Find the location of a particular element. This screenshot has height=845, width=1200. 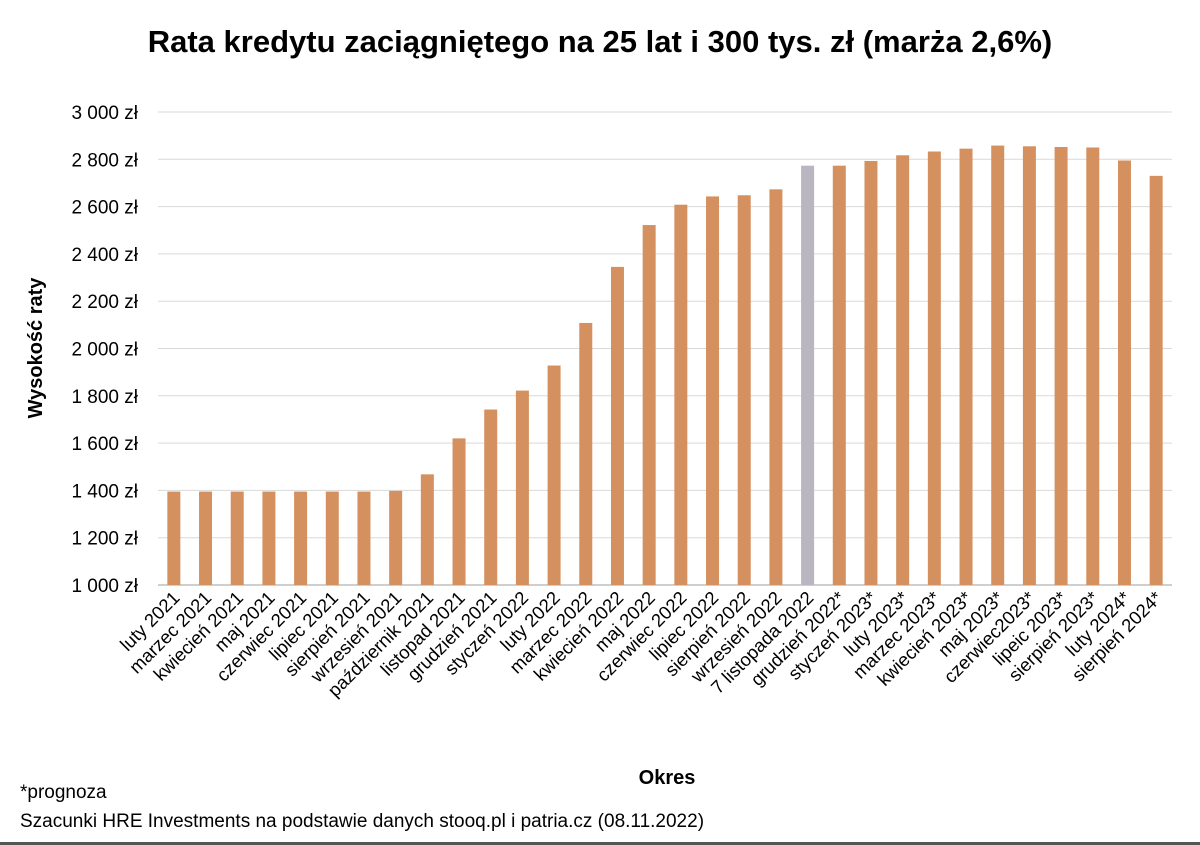

y-tick-label: 2 400 zł is located at coordinates (104, 255).